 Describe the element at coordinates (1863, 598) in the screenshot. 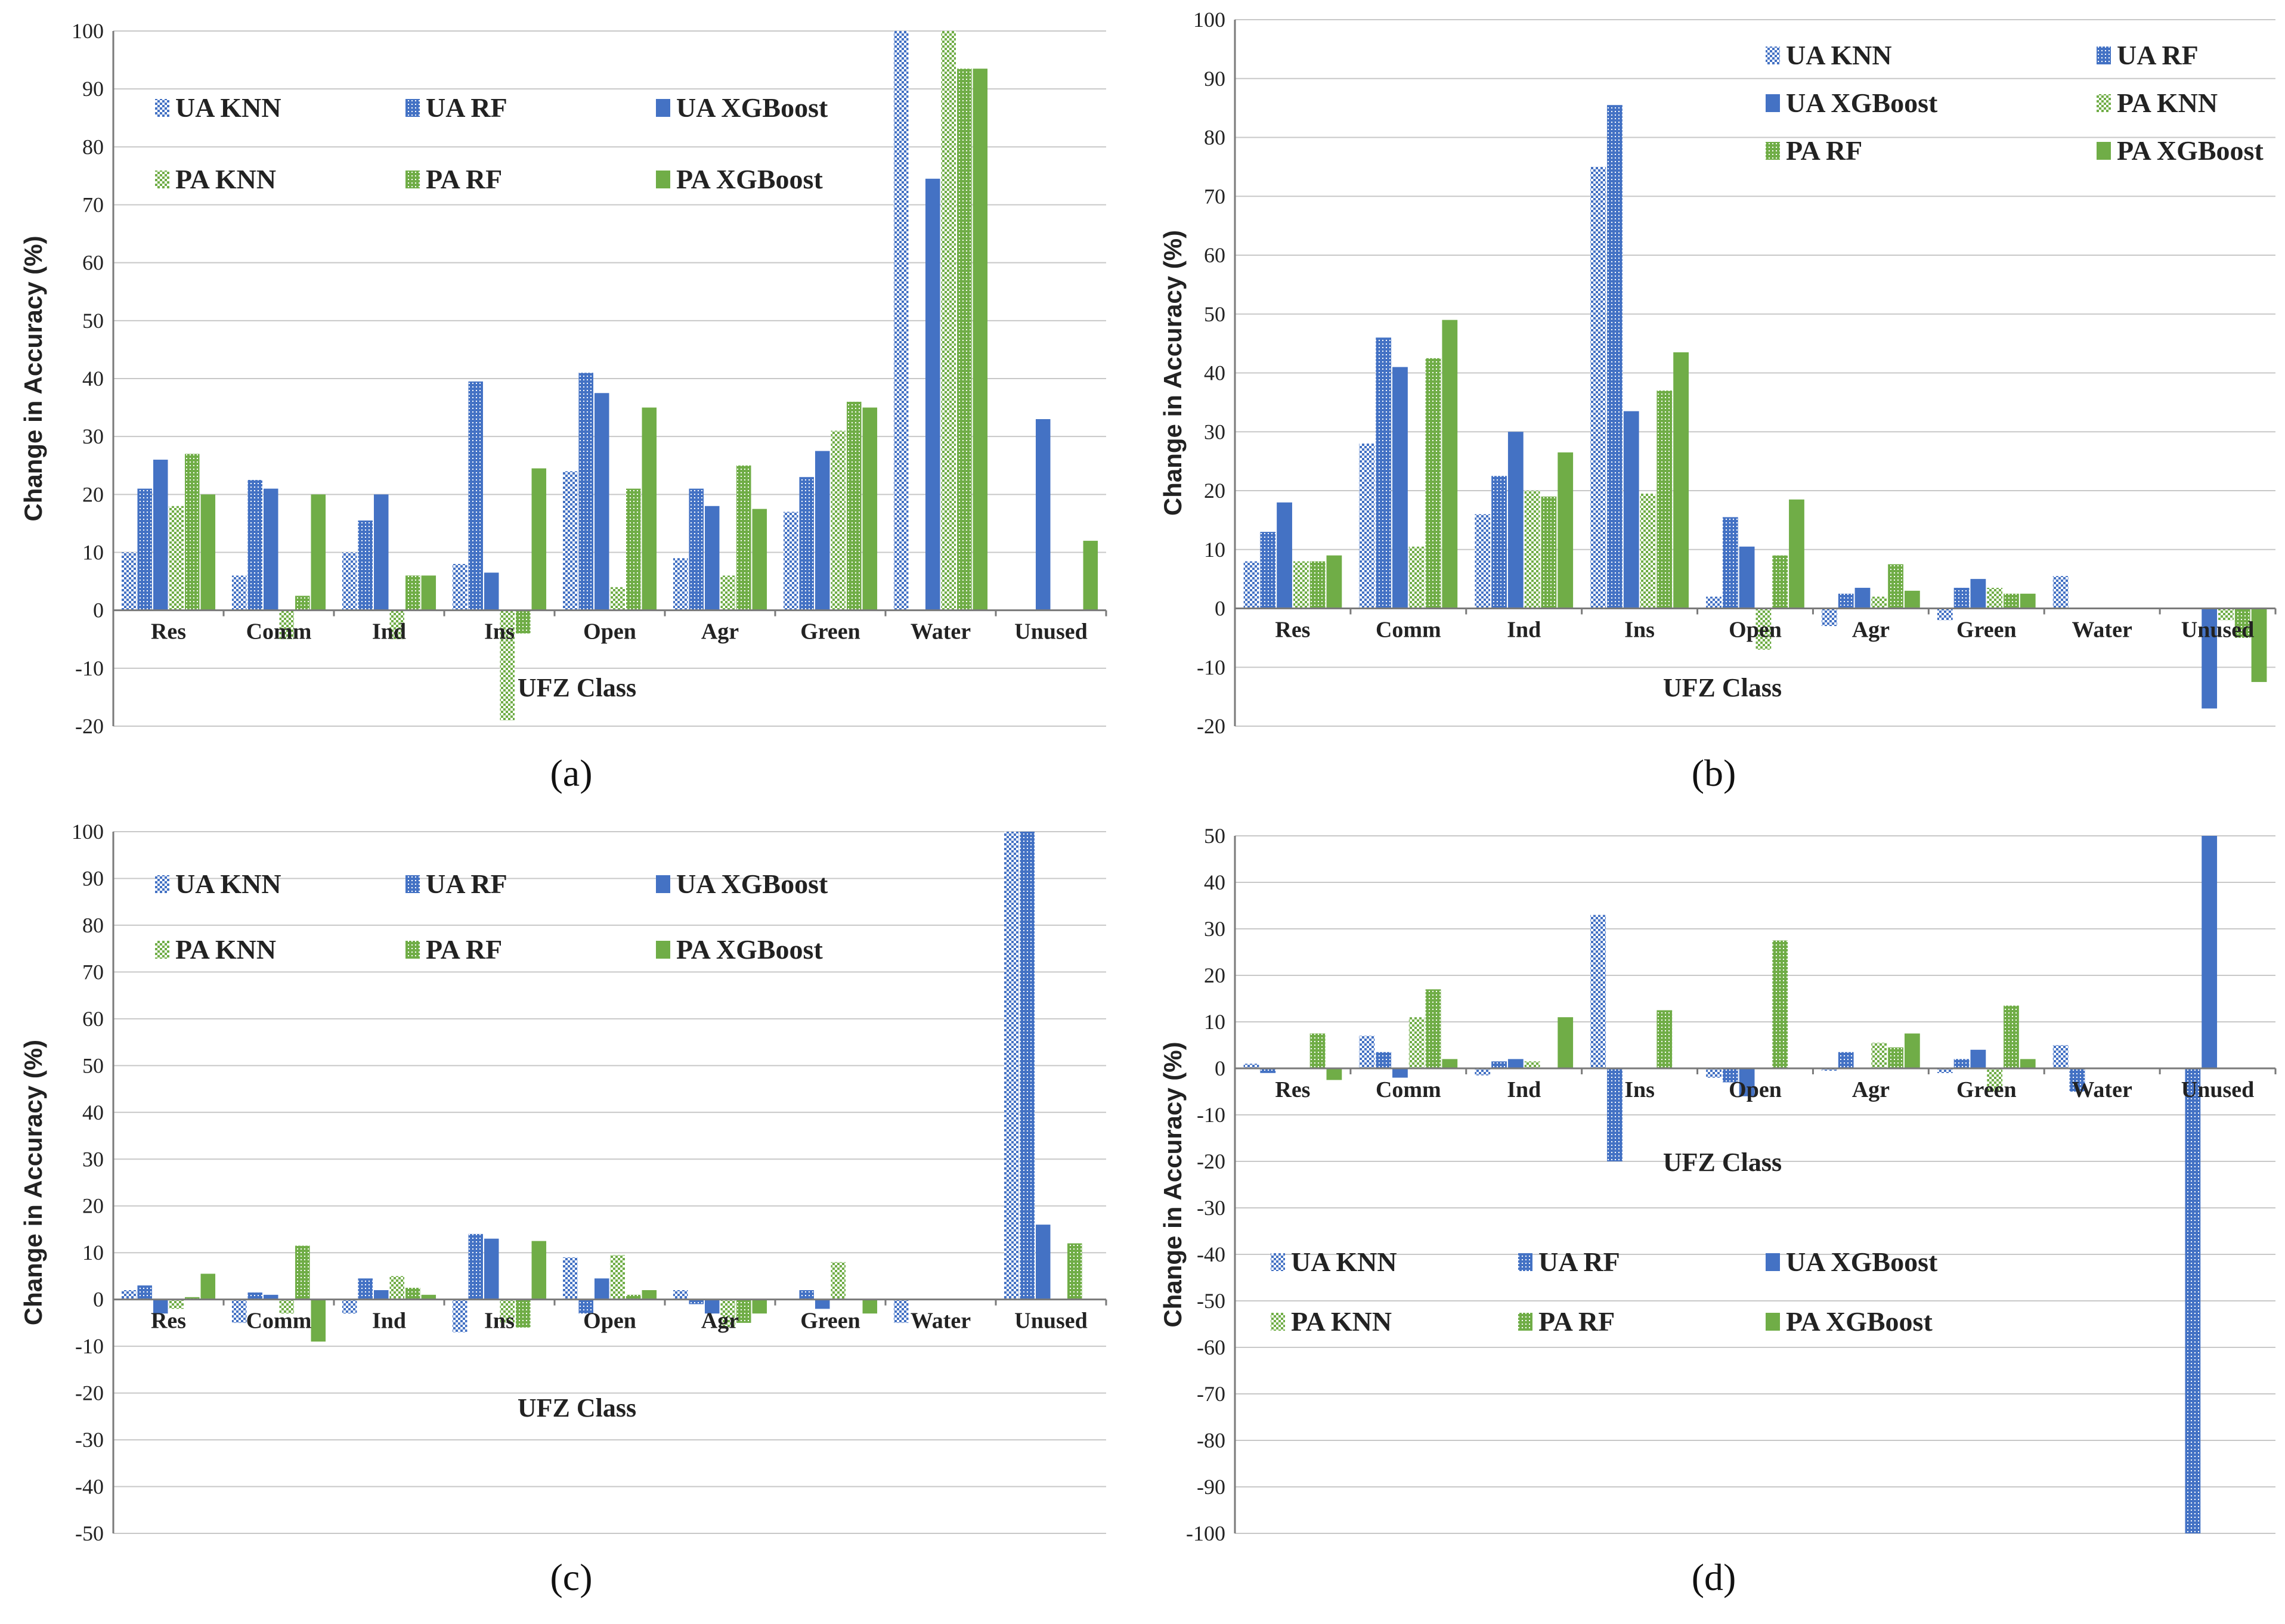

I see `bar-ua-xgboost-agr` at that location.